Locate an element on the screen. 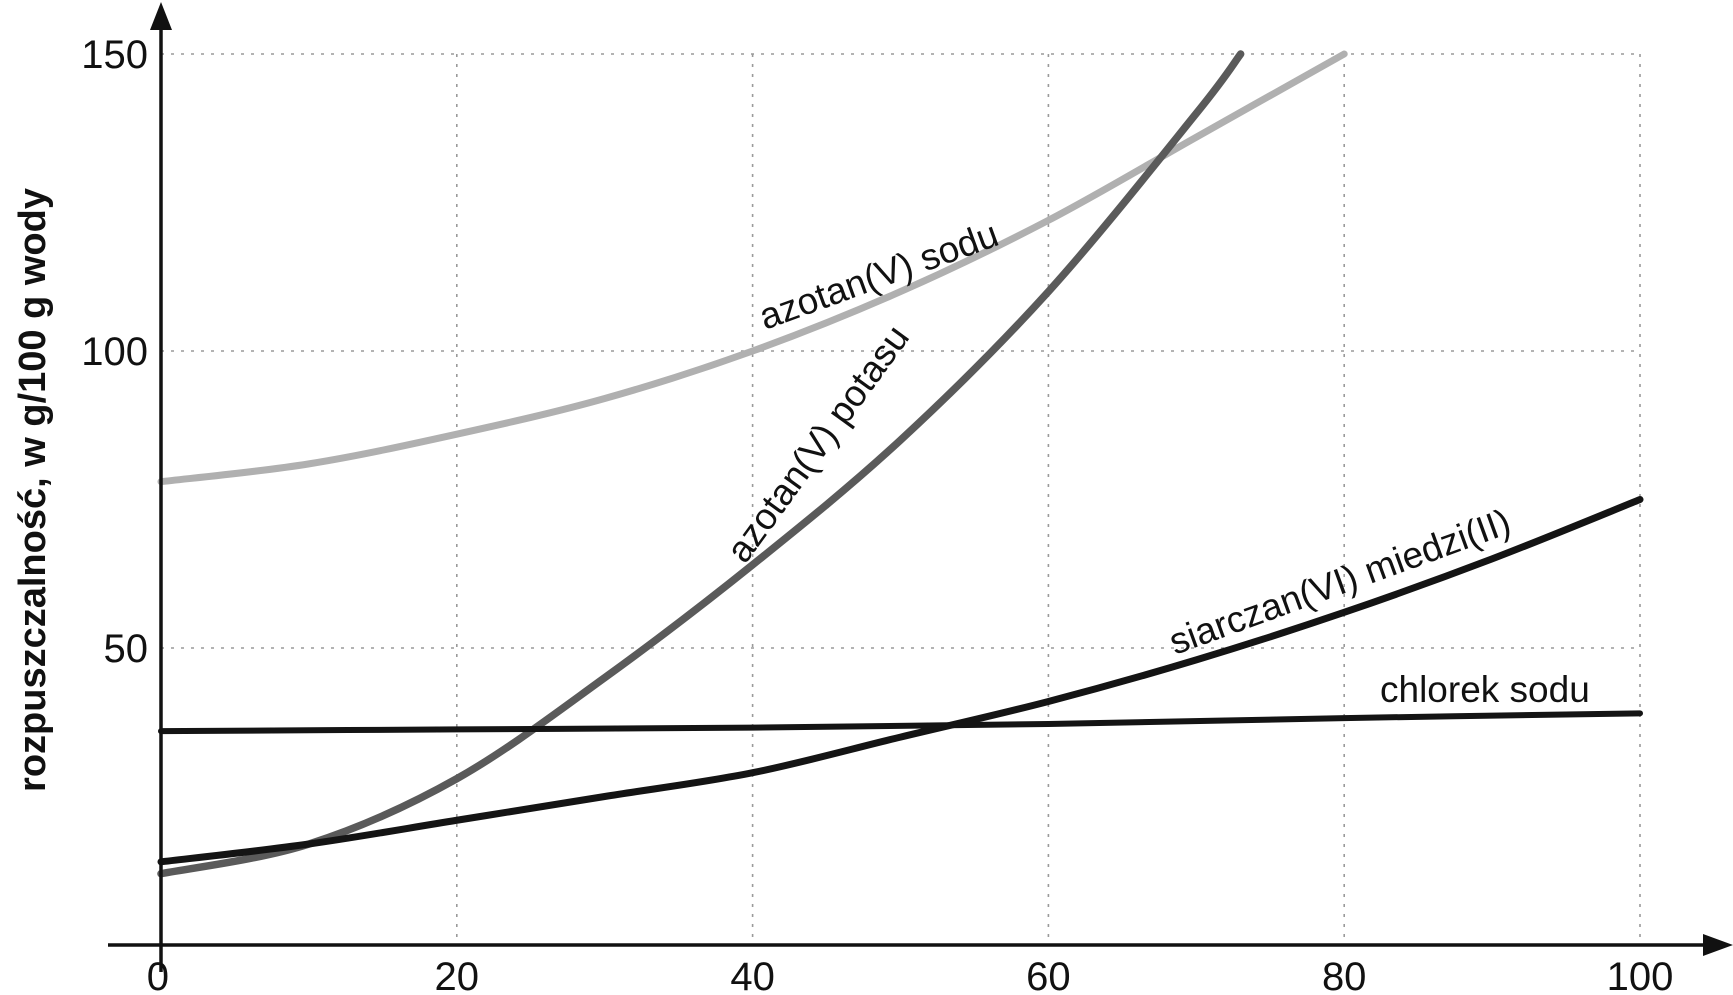 Image resolution: width=1733 pixels, height=995 pixels. x-tick-label: 60 is located at coordinates (1048, 975).